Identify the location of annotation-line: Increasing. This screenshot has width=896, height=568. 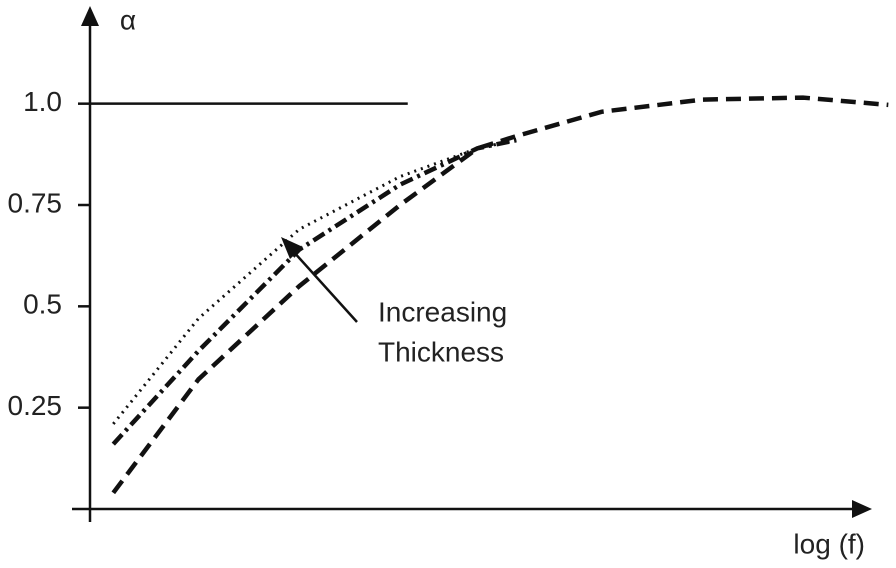
(442, 311).